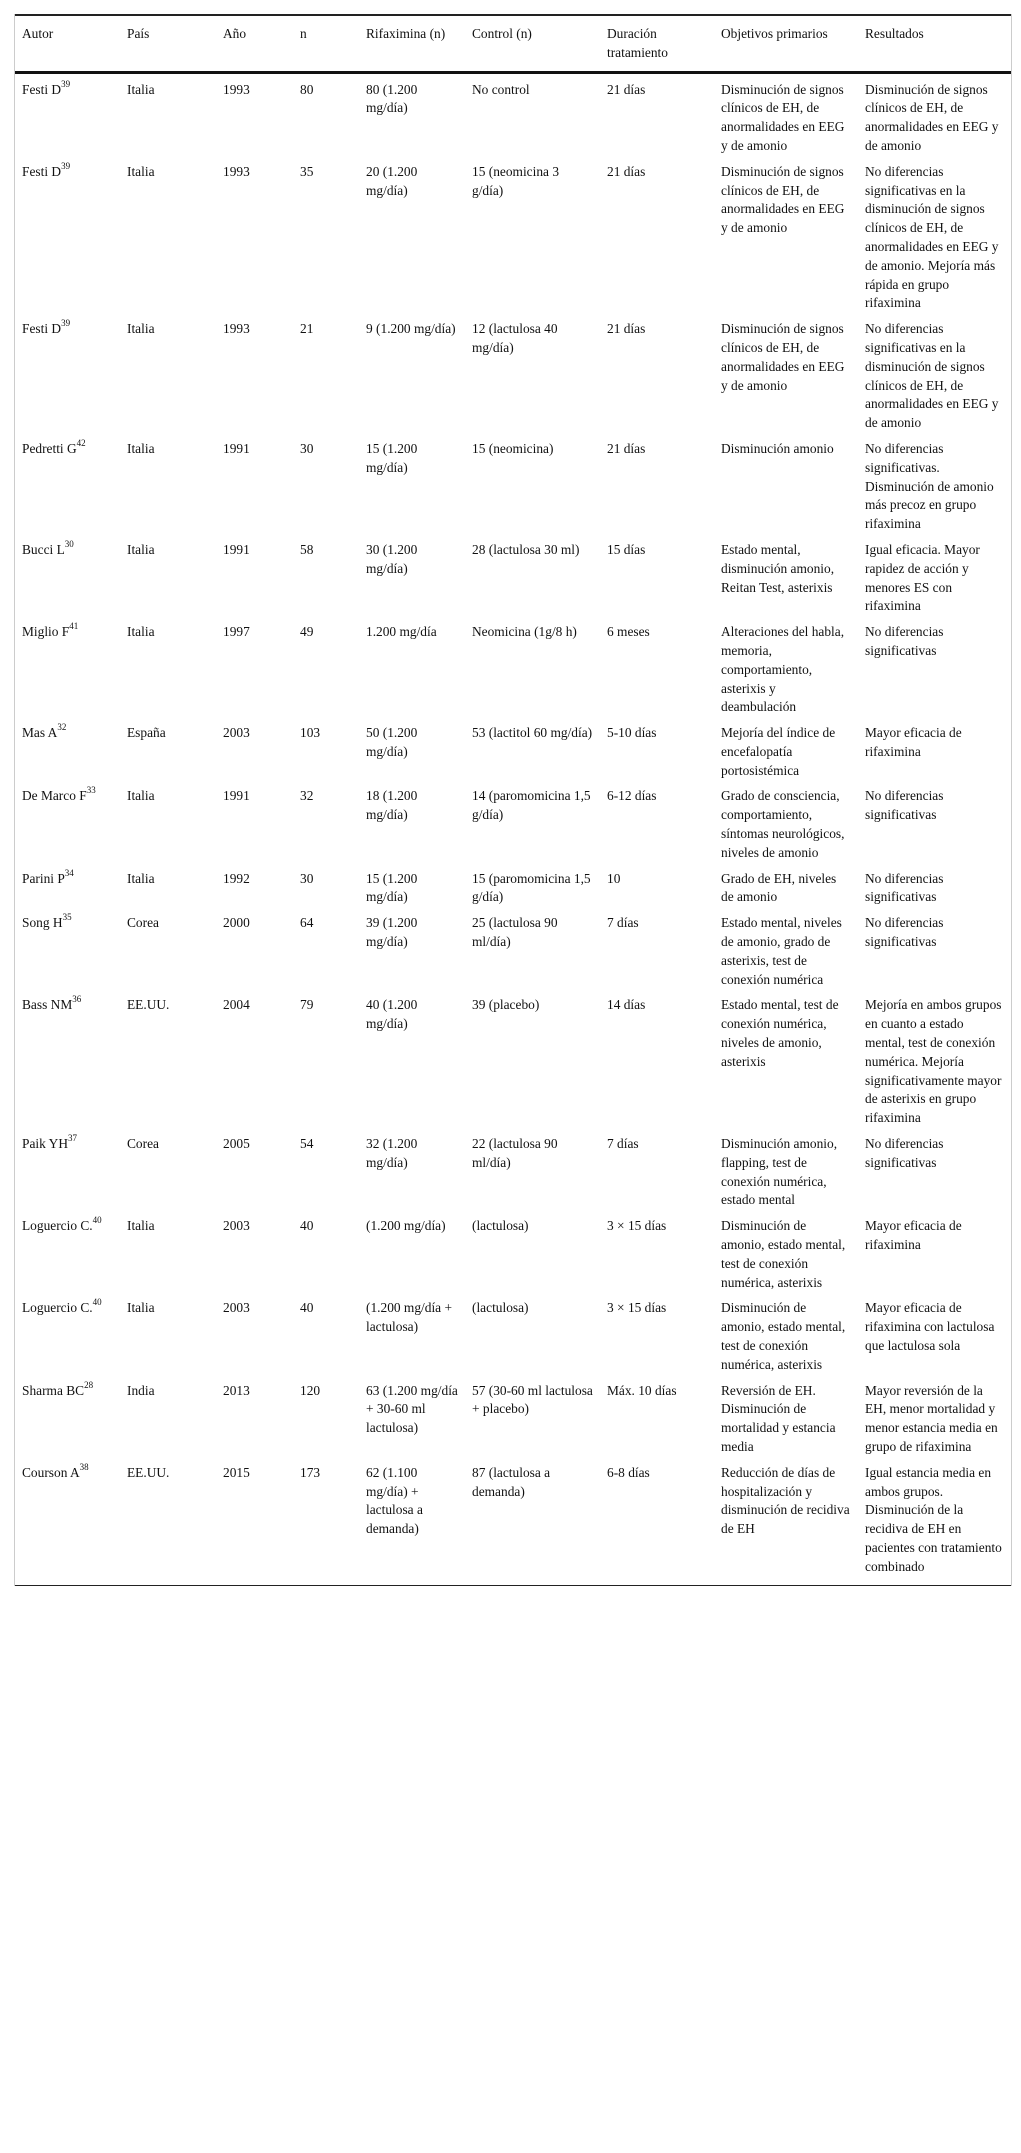  Describe the element at coordinates (513, 448) in the screenshot. I see `cell-control: 15 (neomicina)` at that location.